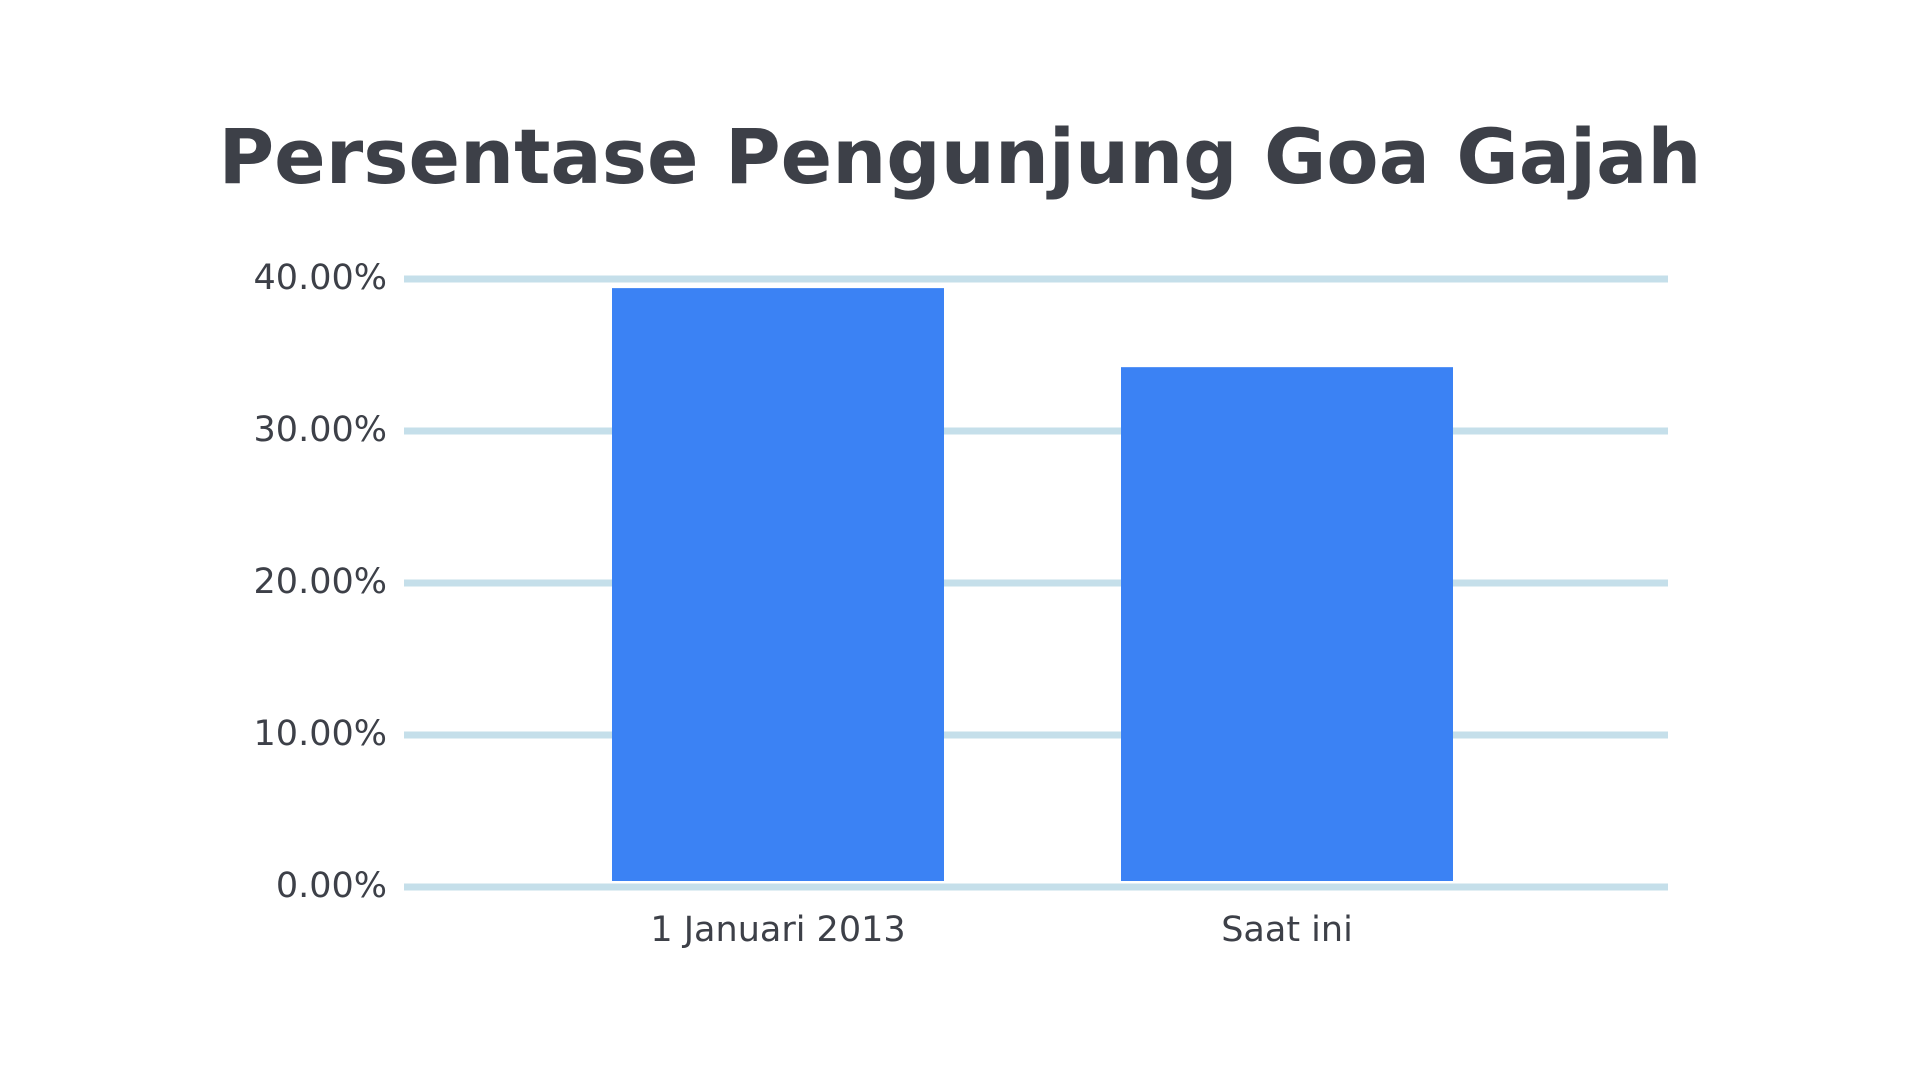 The image size is (1920, 1080). I want to click on x-tick-label: 1 Januari 2013, so click(777, 930).